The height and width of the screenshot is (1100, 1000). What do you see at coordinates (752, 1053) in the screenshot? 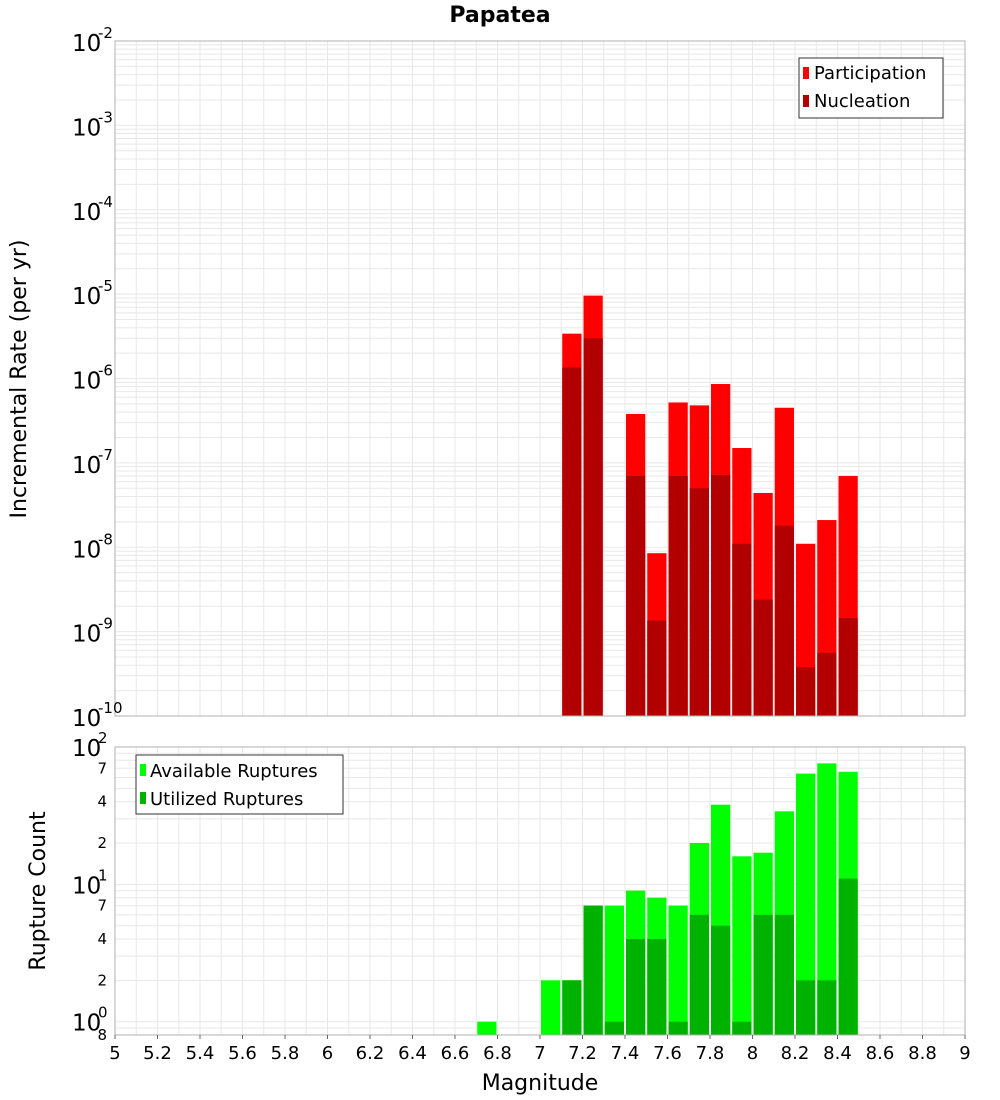
I see `x-tick-label: 8` at bounding box center [752, 1053].